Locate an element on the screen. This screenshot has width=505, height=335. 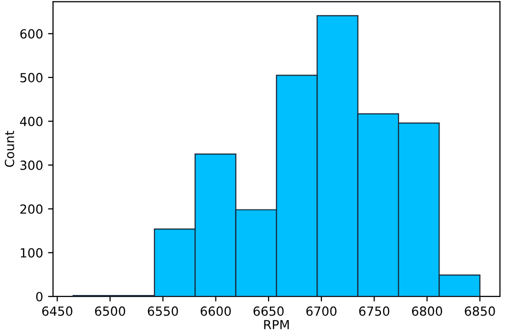
x-tick-label: 6850 is located at coordinates (479, 311).